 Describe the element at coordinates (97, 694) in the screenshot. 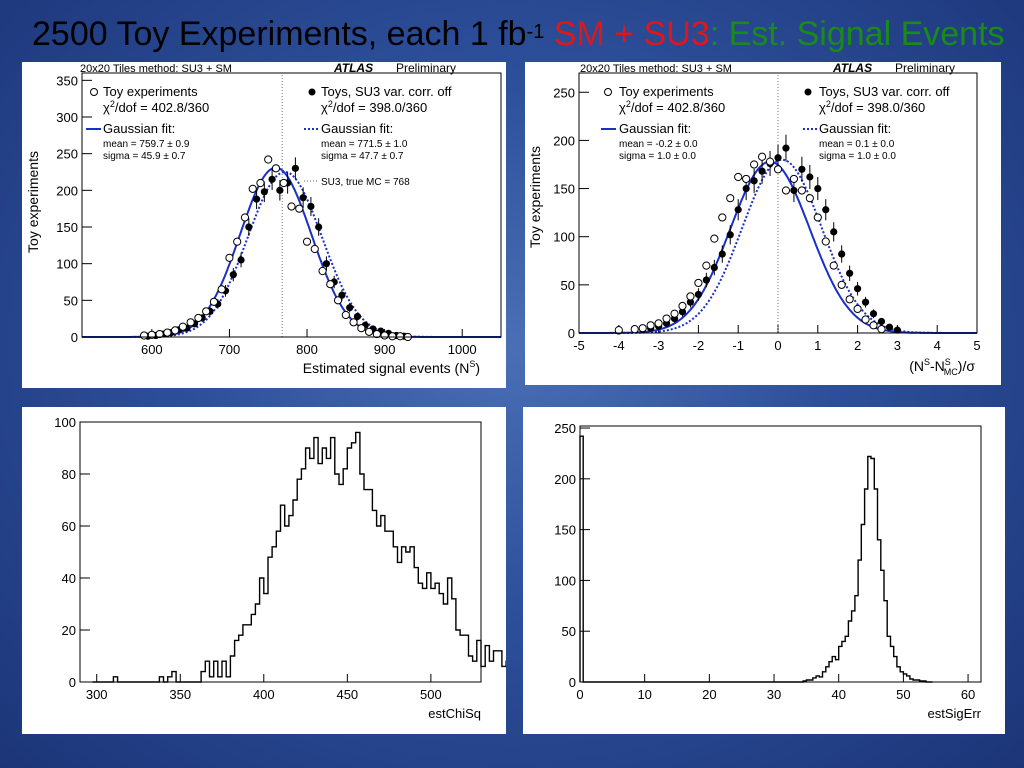

I see `x-tick-label: 300` at that location.